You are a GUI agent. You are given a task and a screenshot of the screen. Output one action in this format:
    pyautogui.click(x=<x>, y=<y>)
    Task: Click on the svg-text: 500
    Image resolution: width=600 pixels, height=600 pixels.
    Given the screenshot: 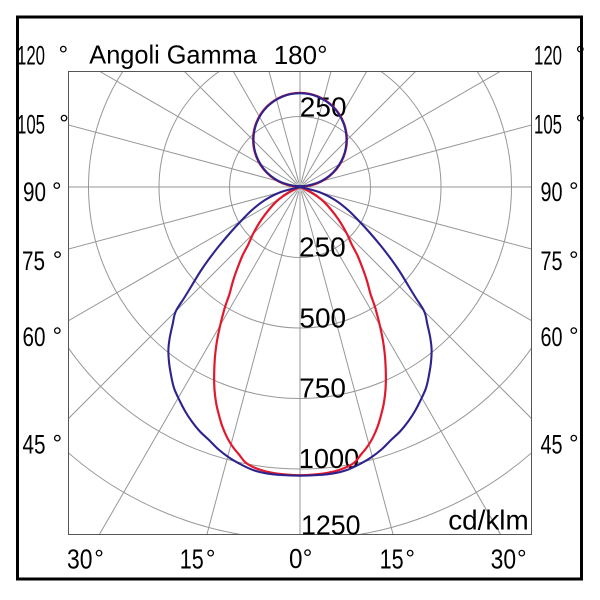 What is the action you would take?
    pyautogui.click(x=322, y=318)
    